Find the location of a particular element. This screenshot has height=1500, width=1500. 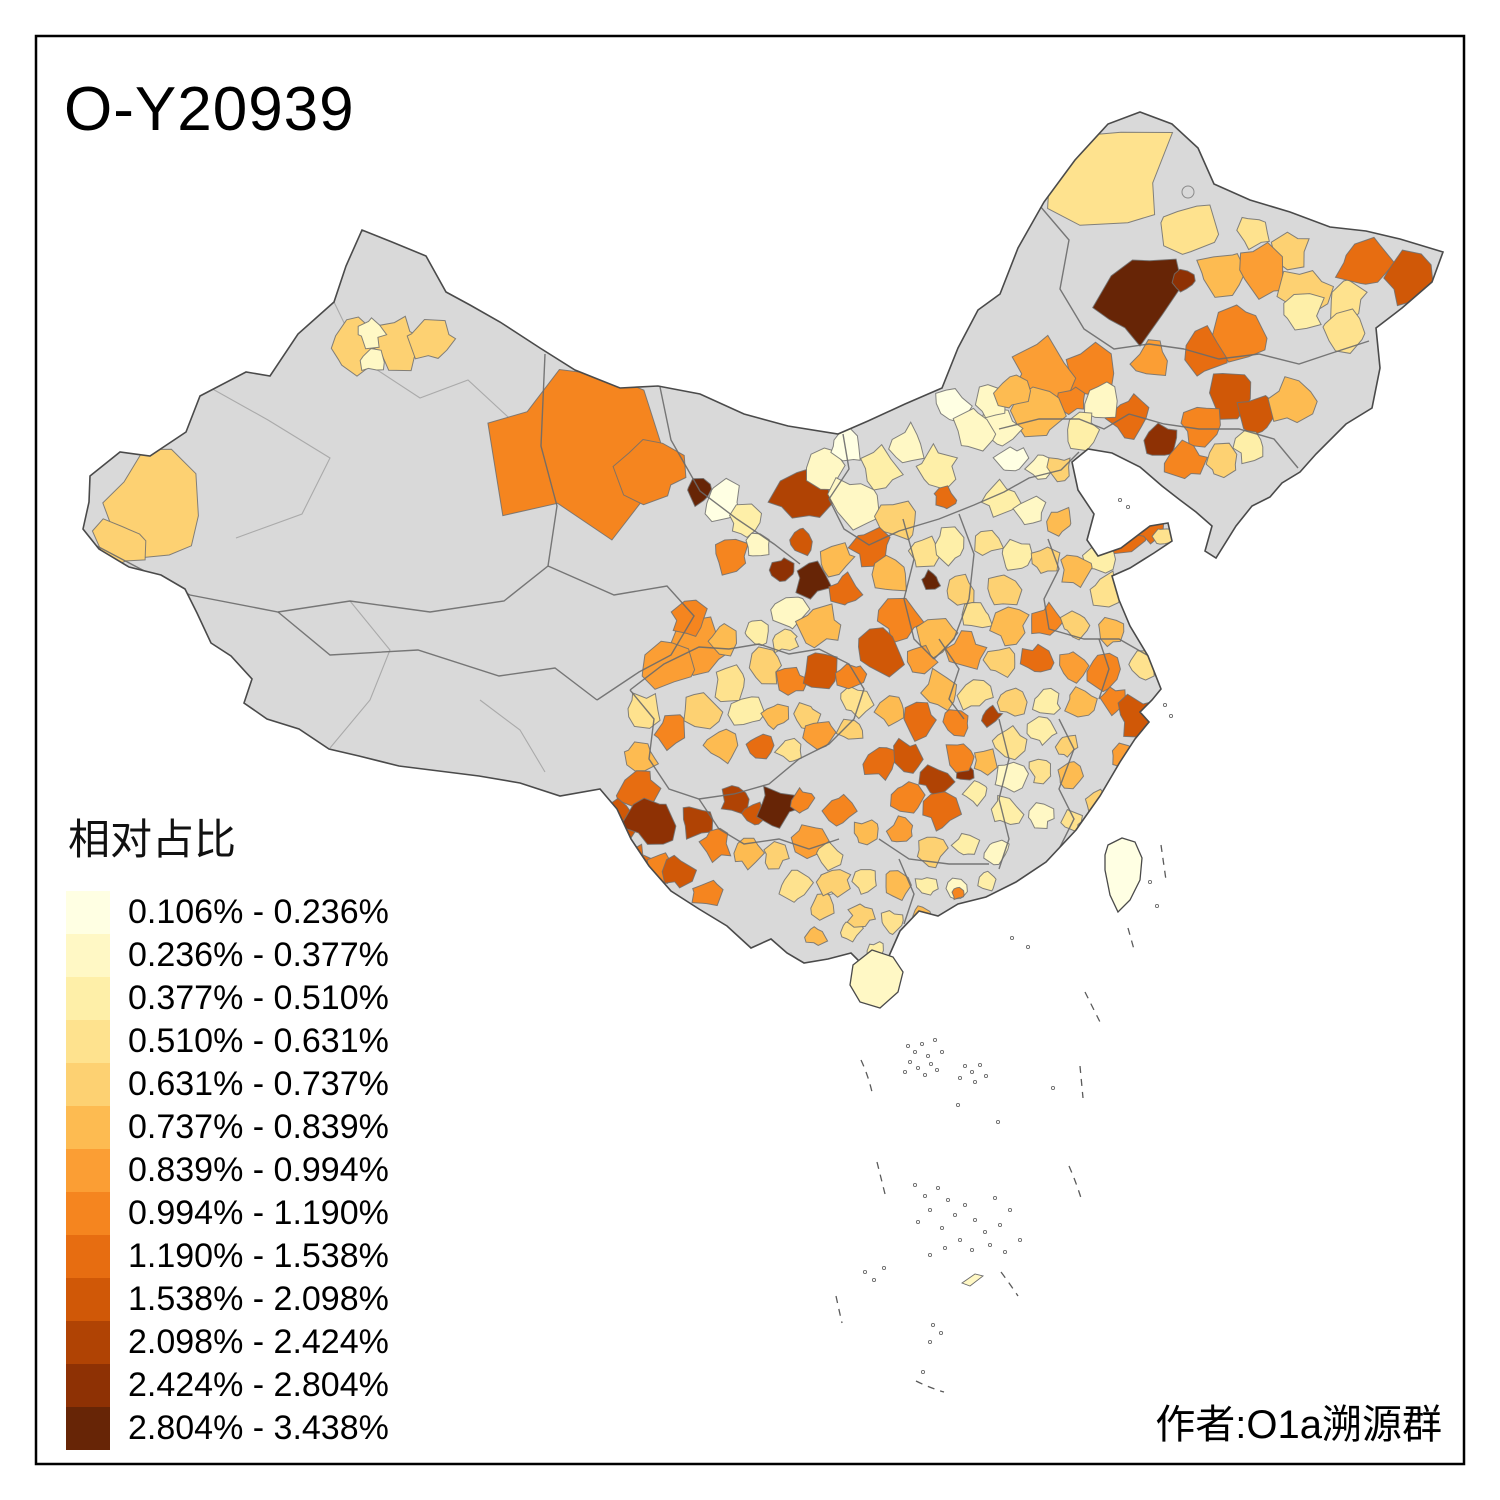

legend-label: 0.737% - 0.839% is located at coordinates (258, 1127).